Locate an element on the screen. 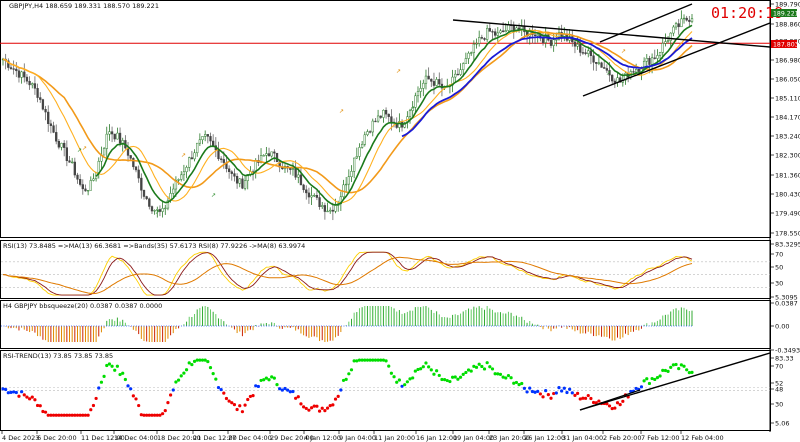  squeeze-tick-label: -0.3493 is located at coordinates (787, 351).